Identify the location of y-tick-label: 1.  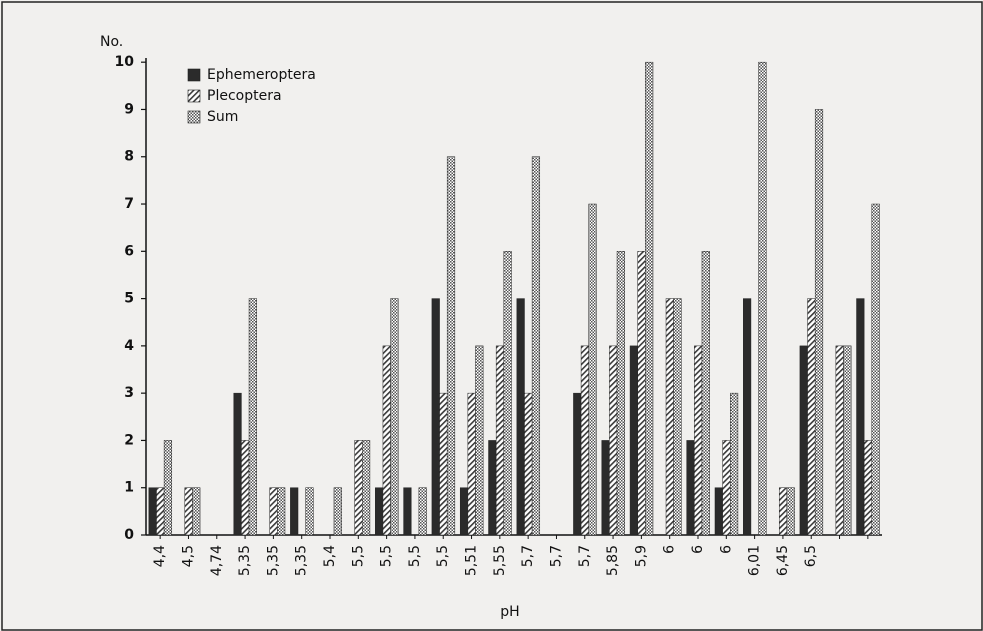
(129, 488).